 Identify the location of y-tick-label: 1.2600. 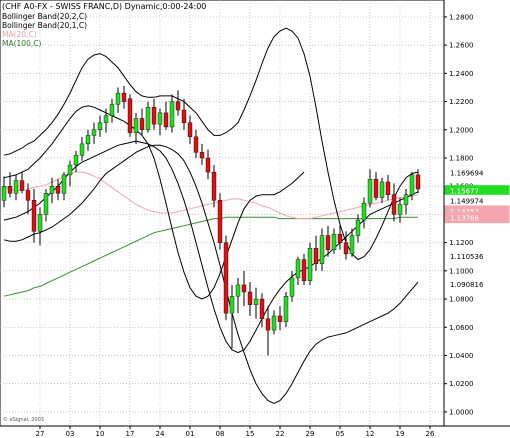
(461, 46).